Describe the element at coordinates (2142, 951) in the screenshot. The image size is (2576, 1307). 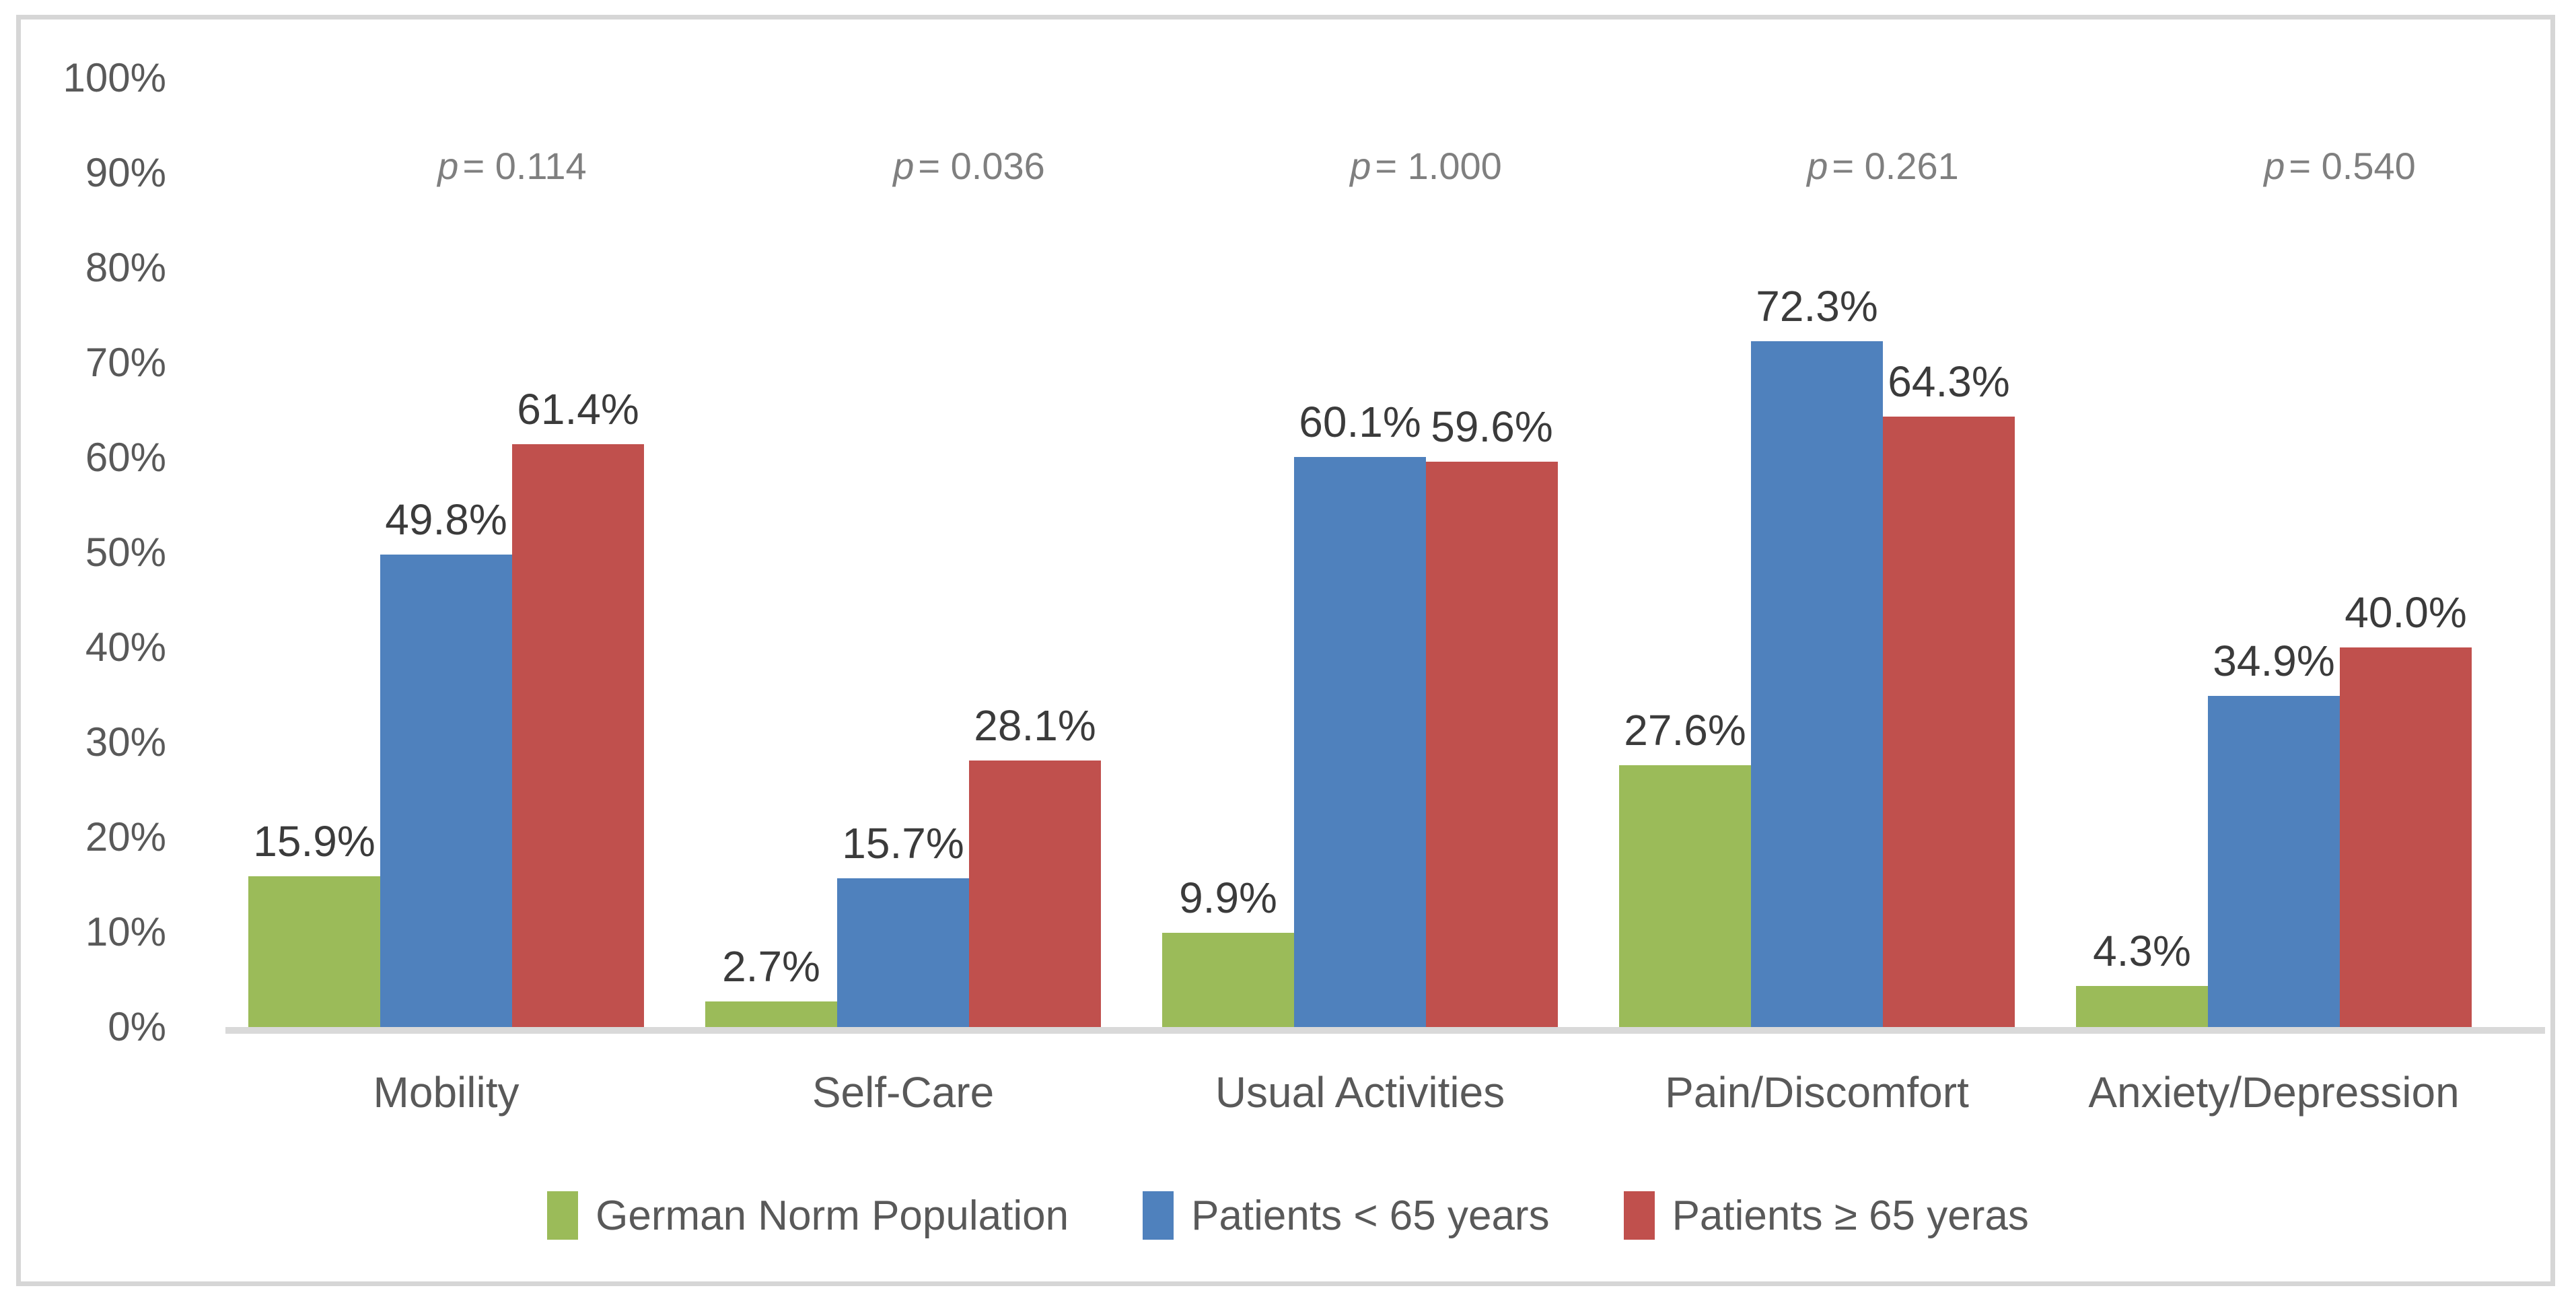
I see `bar-value-label: 4.3%` at that location.